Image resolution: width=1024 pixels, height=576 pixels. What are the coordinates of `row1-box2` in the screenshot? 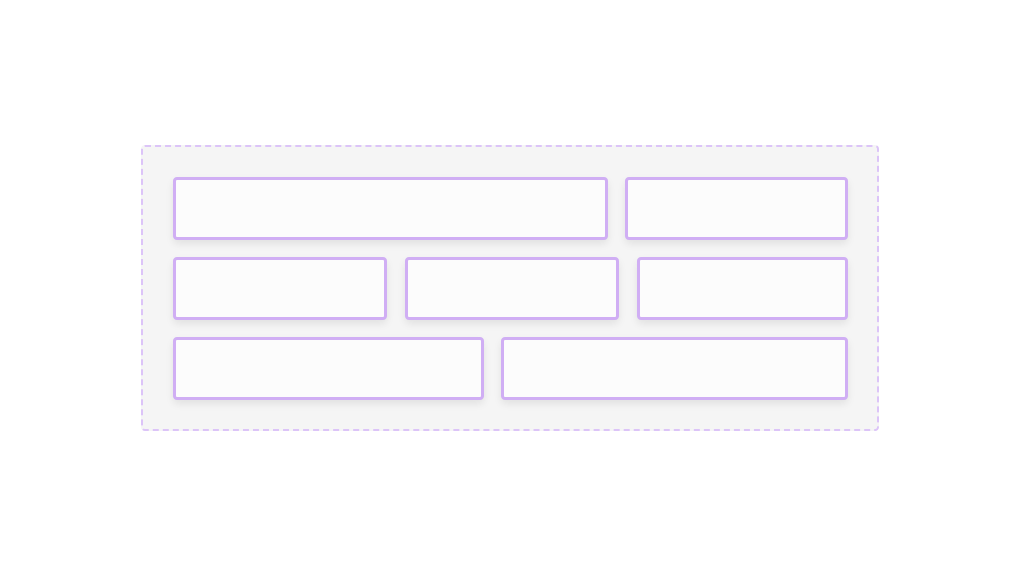 It's located at (736, 208).